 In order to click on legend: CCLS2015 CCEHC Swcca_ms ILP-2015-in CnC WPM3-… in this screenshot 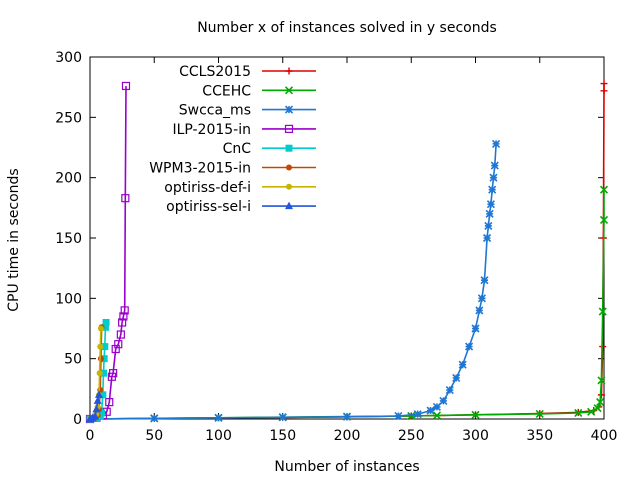, I will do `click(232, 139)`.